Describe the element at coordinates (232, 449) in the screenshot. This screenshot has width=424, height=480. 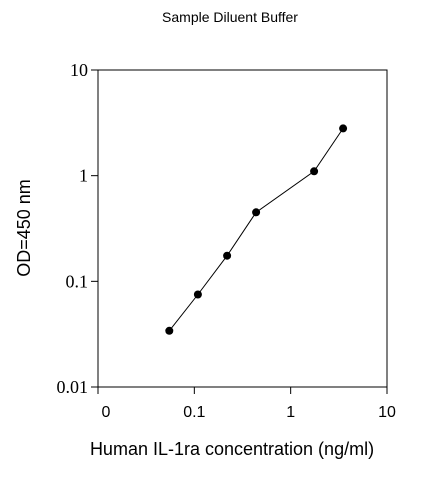
I see `x-axis-label: Human IL-1ra concentration (ng/ml)` at that location.